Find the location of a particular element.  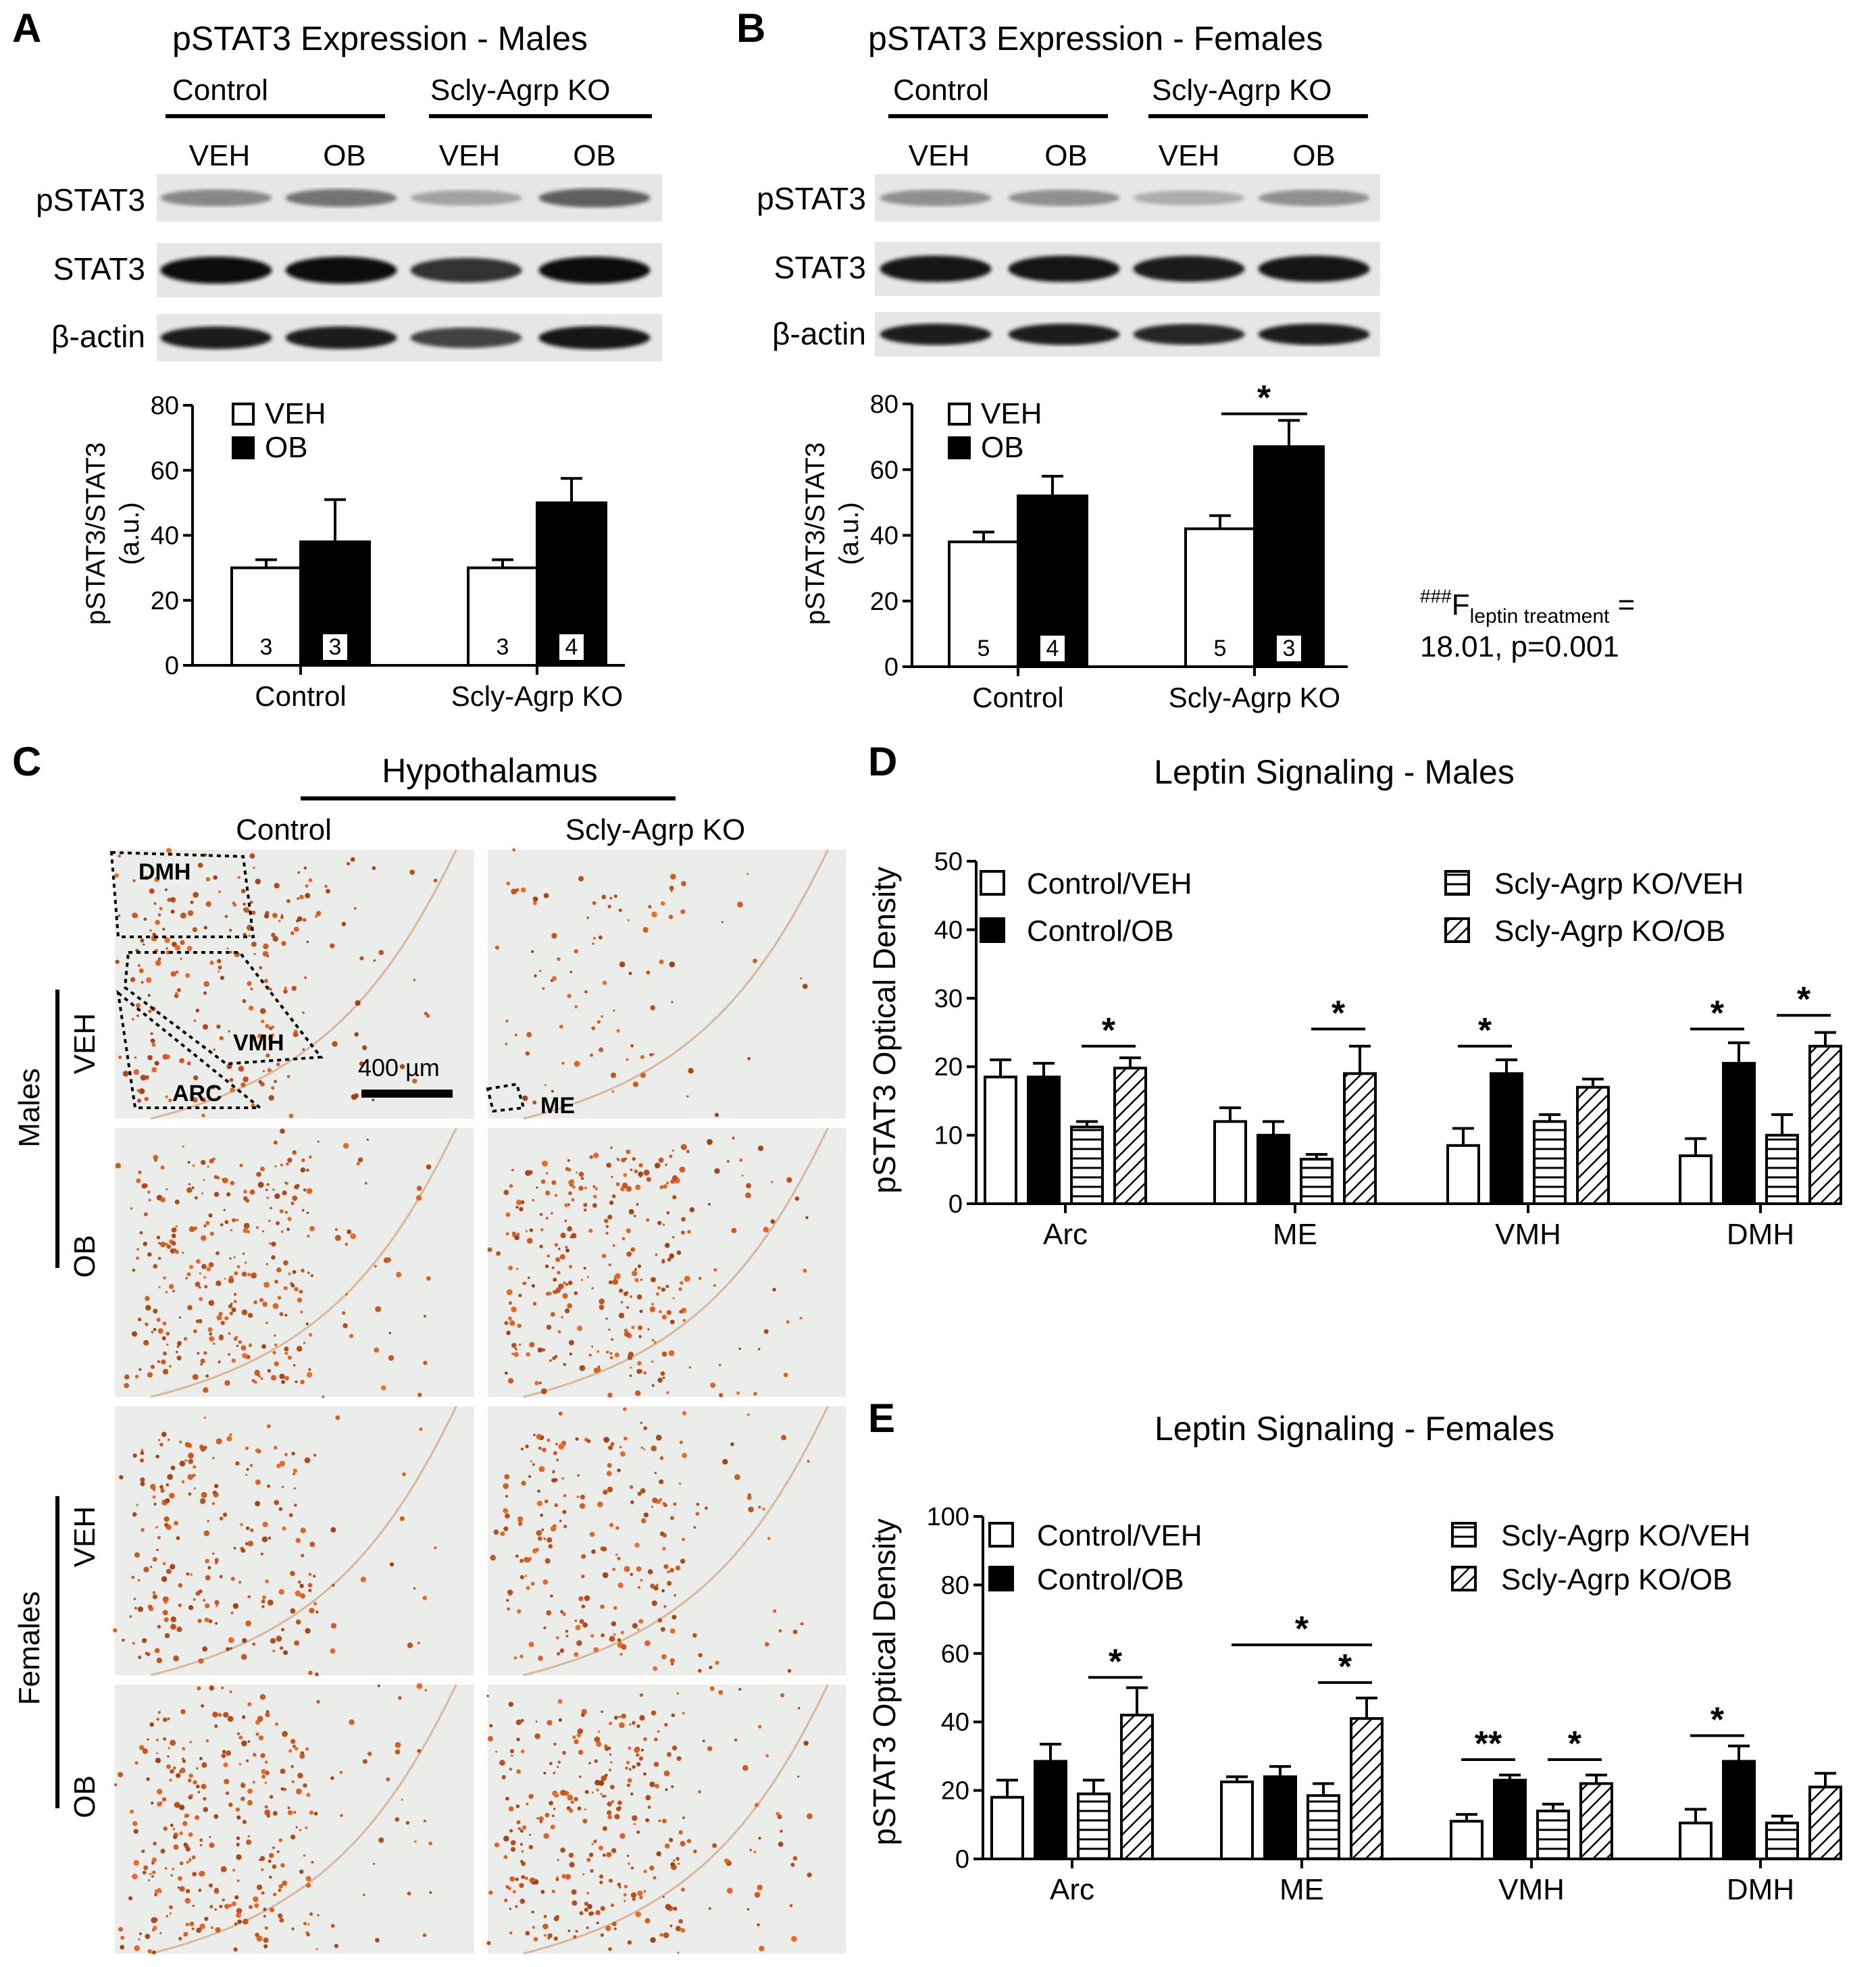

n-label: 3 is located at coordinates (503, 647).